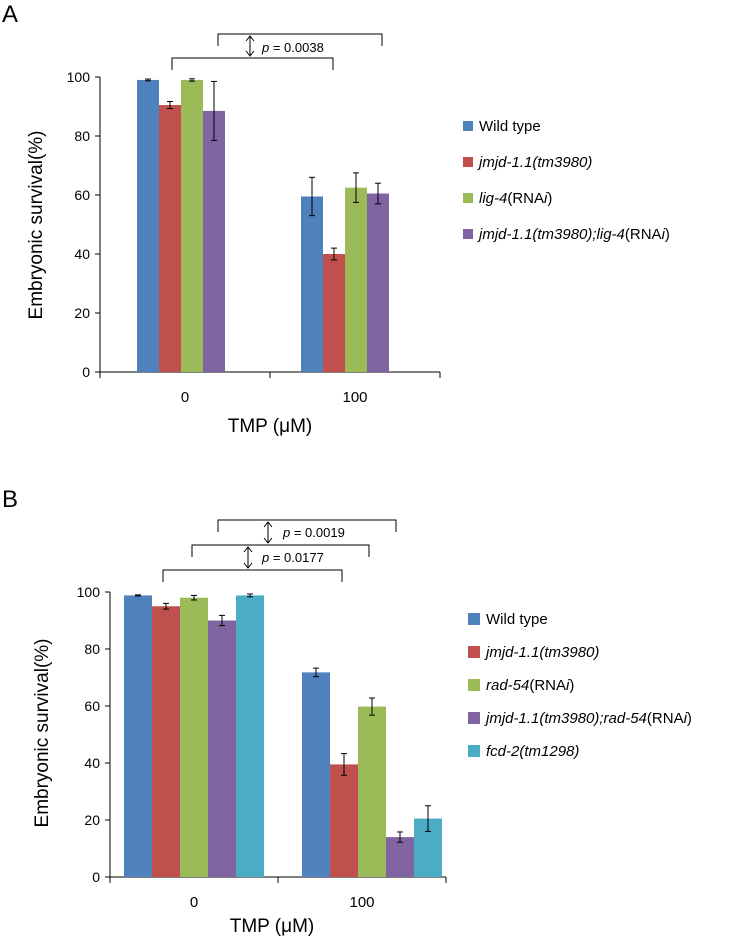  What do you see at coordinates (532, 751) in the screenshot?
I see `legend-label: fcd-2(tm1298)` at bounding box center [532, 751].